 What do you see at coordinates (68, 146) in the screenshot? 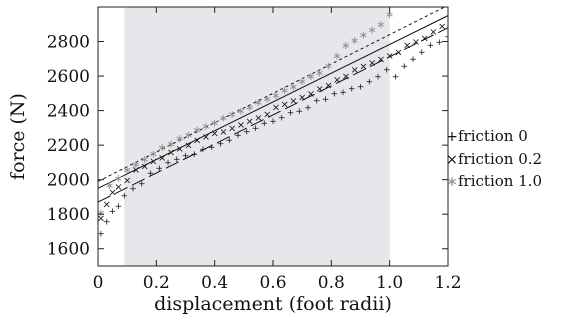
I see `y-tick-label: 2200` at bounding box center [68, 146].